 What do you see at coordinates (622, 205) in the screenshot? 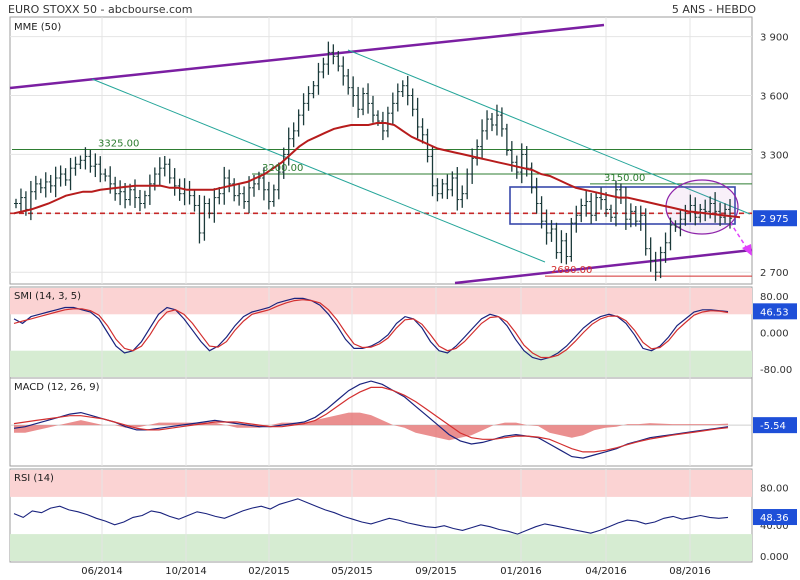
I see `range-box` at bounding box center [622, 205].